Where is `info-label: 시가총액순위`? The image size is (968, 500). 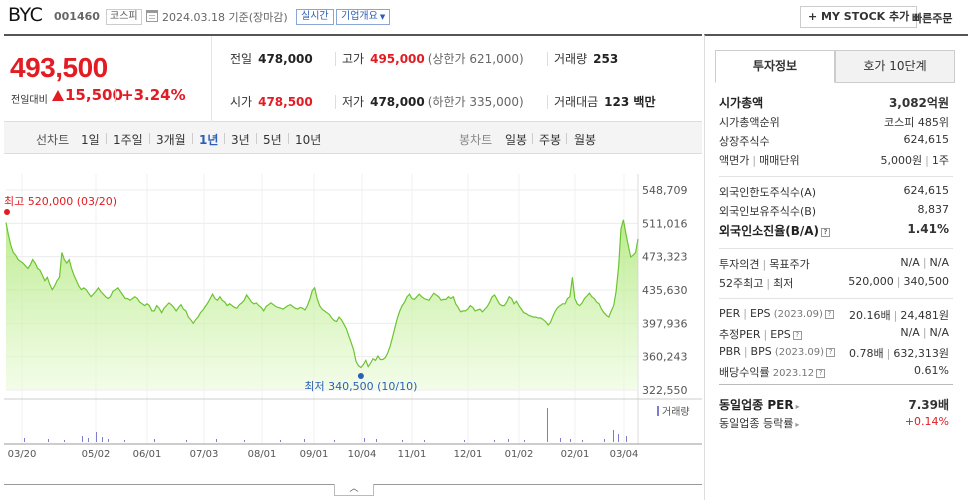 info-label: 시가총액순위 is located at coordinates (749, 122).